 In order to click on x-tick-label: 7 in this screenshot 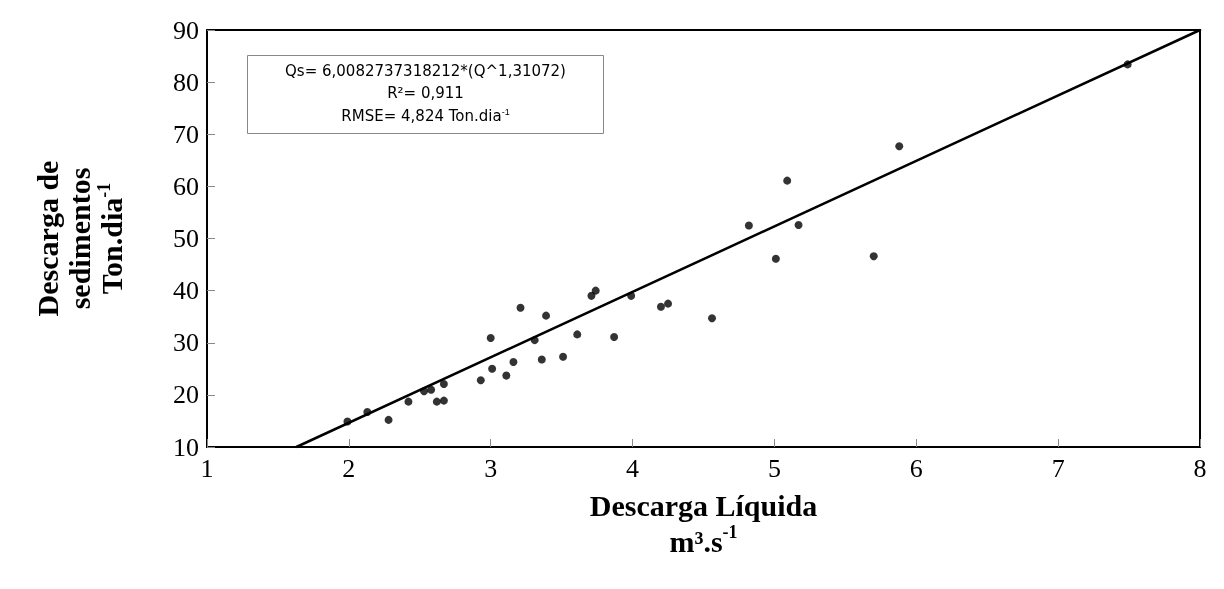, I will do `click(1058, 468)`.